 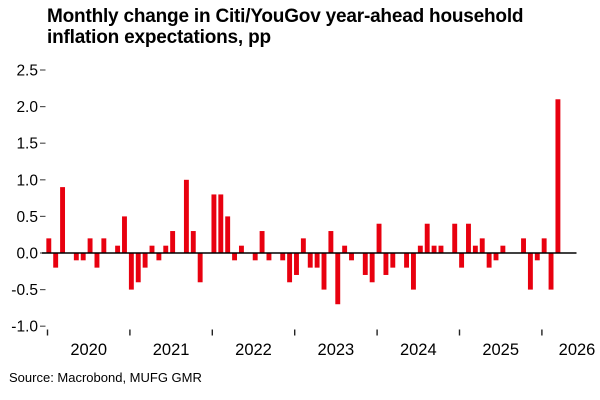 I want to click on y-tick-label: 1.0, so click(x=27, y=180).